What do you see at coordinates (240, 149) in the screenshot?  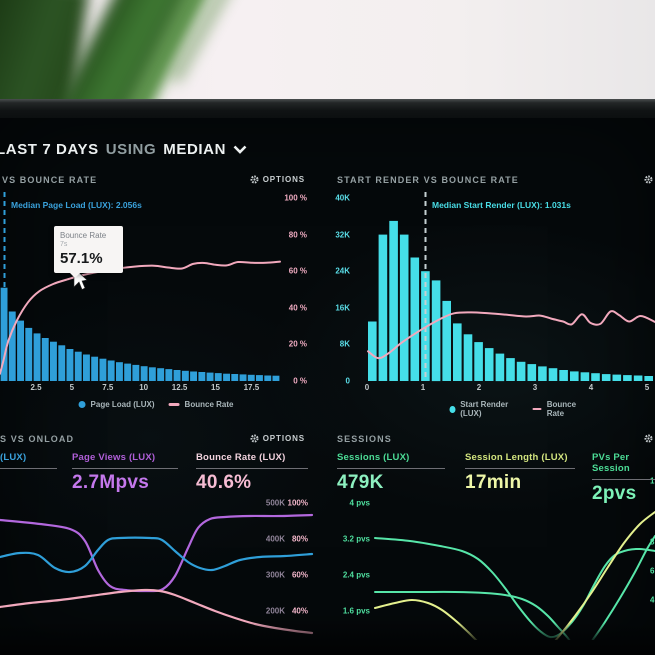 I see `chevron-down-icon` at bounding box center [240, 149].